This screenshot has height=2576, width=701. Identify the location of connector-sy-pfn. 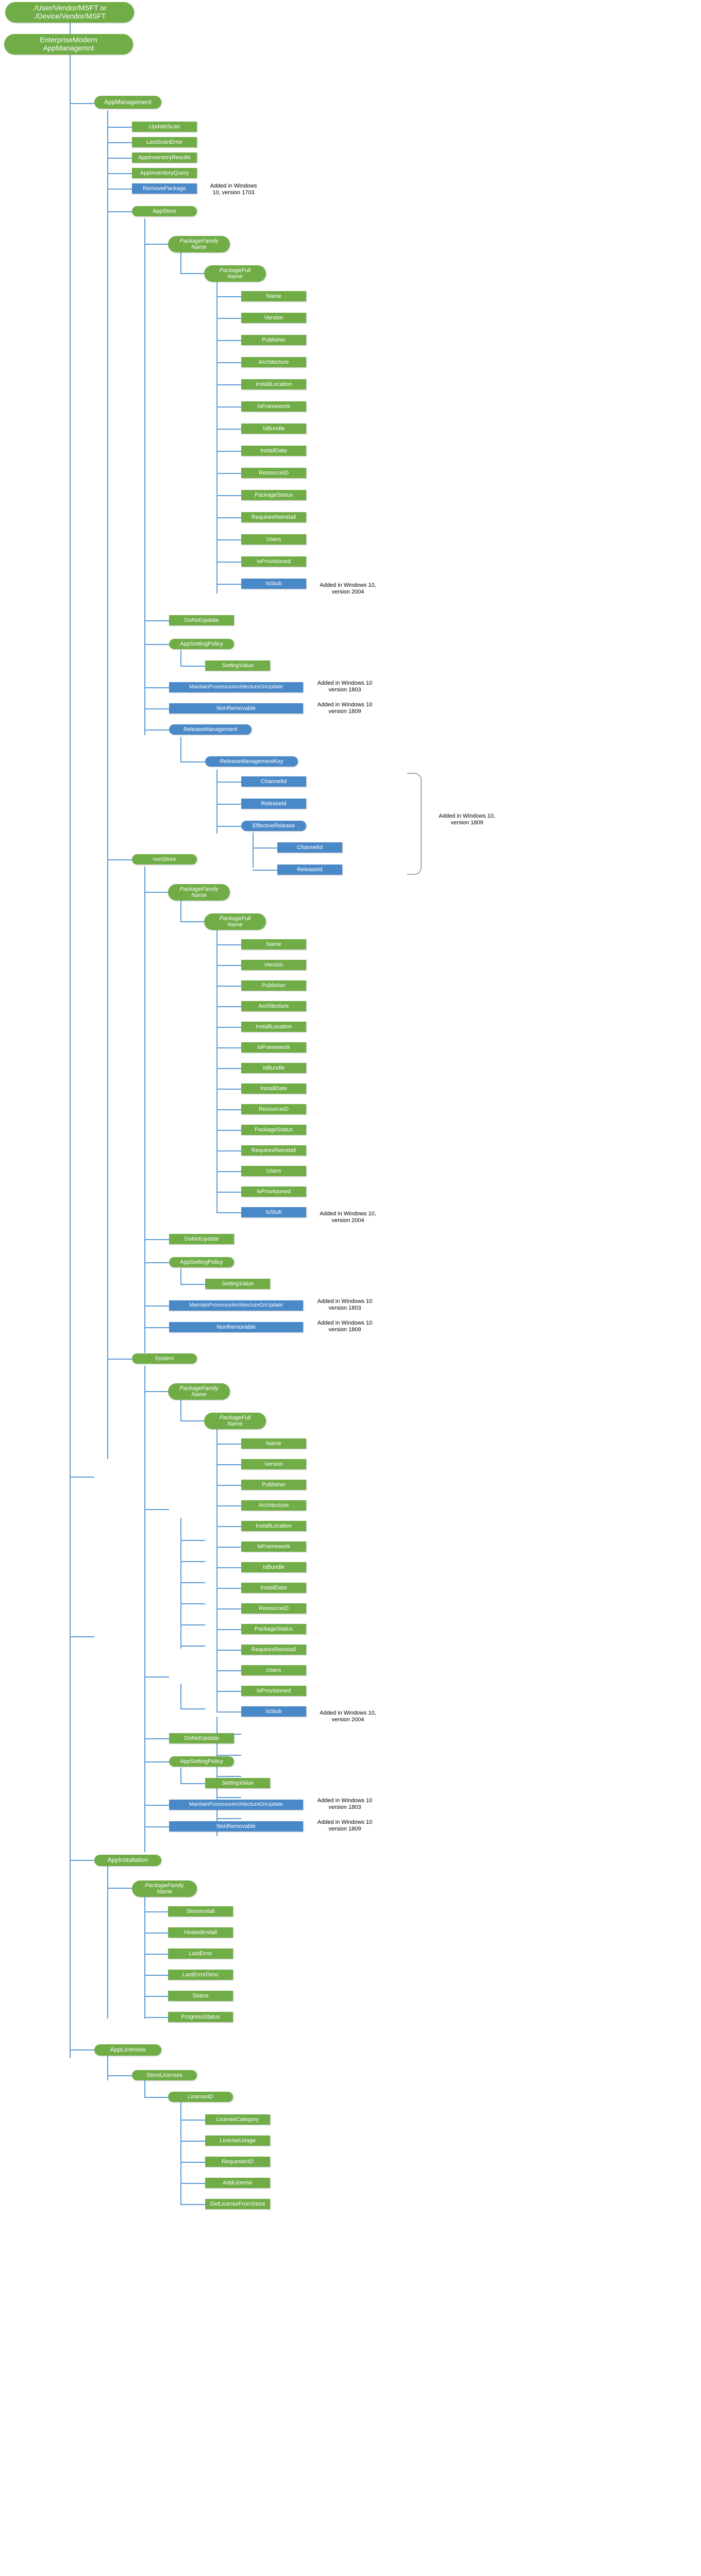
(156, 1391).